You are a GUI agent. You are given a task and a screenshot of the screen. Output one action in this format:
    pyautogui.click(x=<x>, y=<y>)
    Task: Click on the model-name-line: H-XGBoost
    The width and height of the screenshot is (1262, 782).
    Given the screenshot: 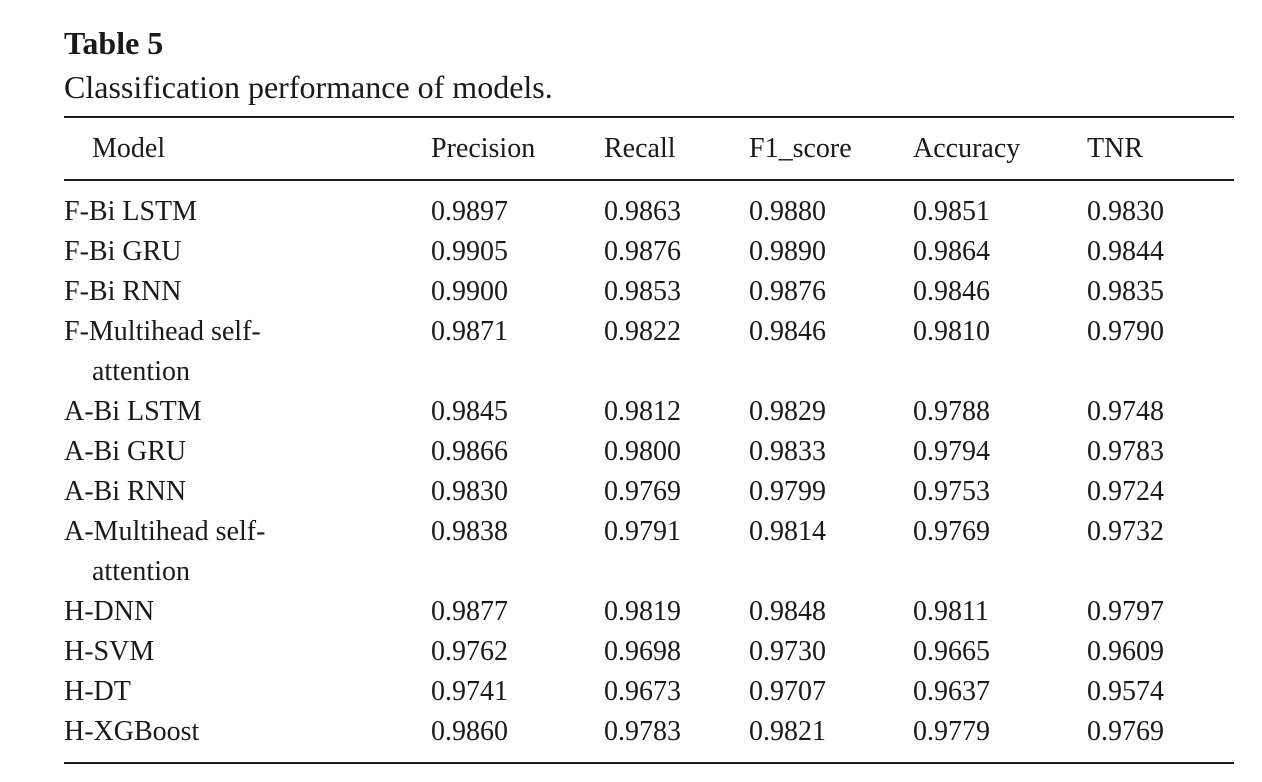 What is the action you would take?
    pyautogui.click(x=132, y=731)
    